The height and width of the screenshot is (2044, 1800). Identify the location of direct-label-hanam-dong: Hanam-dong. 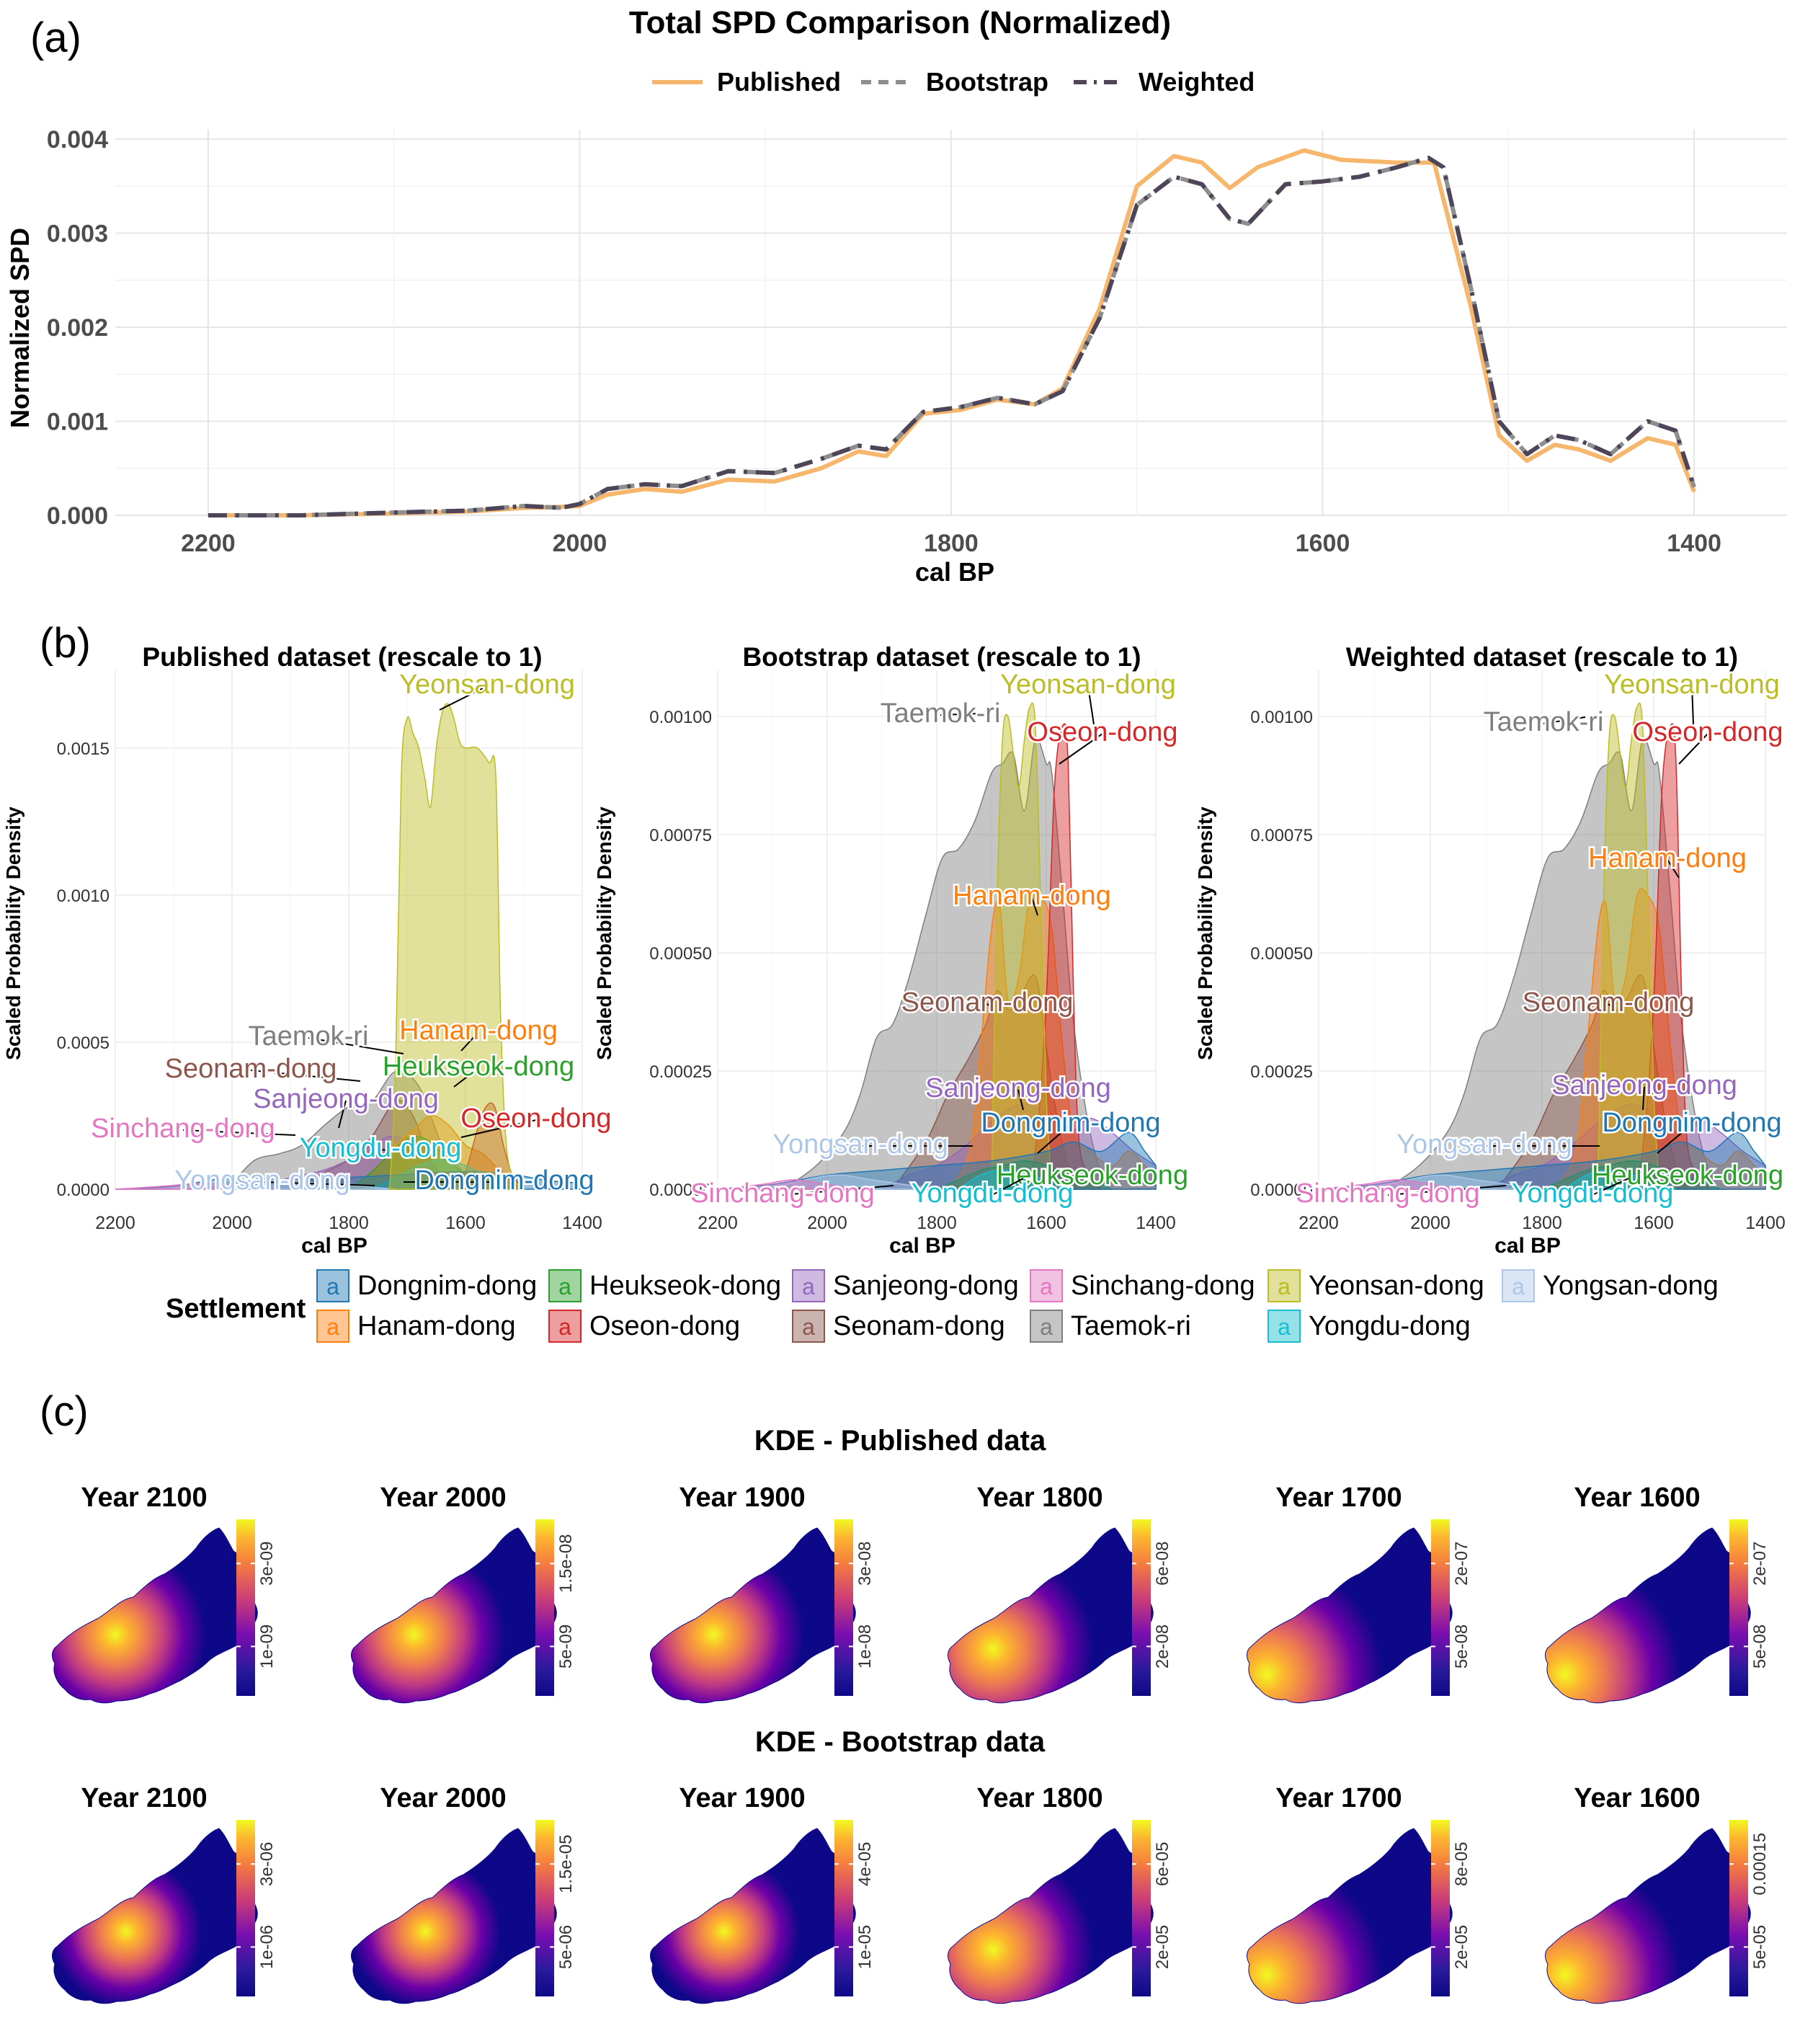
(1032, 896).